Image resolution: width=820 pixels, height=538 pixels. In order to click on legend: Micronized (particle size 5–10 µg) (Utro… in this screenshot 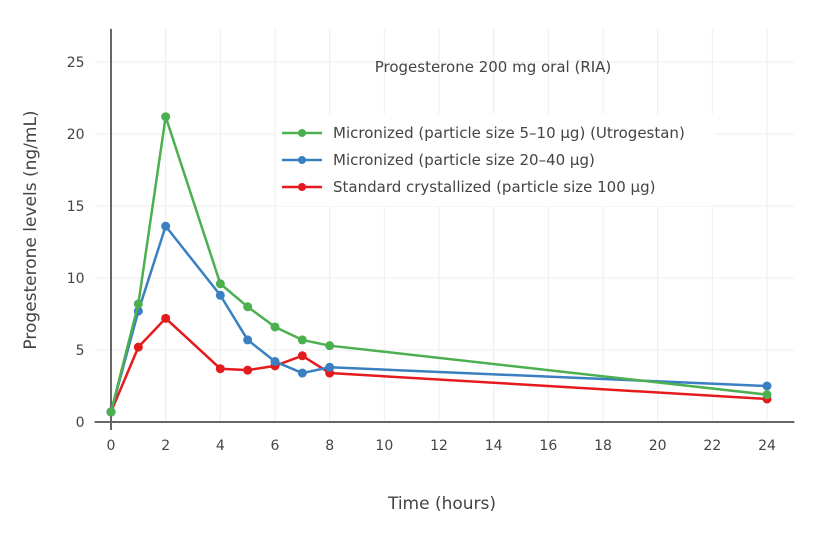, I will do `click(495, 160)`.